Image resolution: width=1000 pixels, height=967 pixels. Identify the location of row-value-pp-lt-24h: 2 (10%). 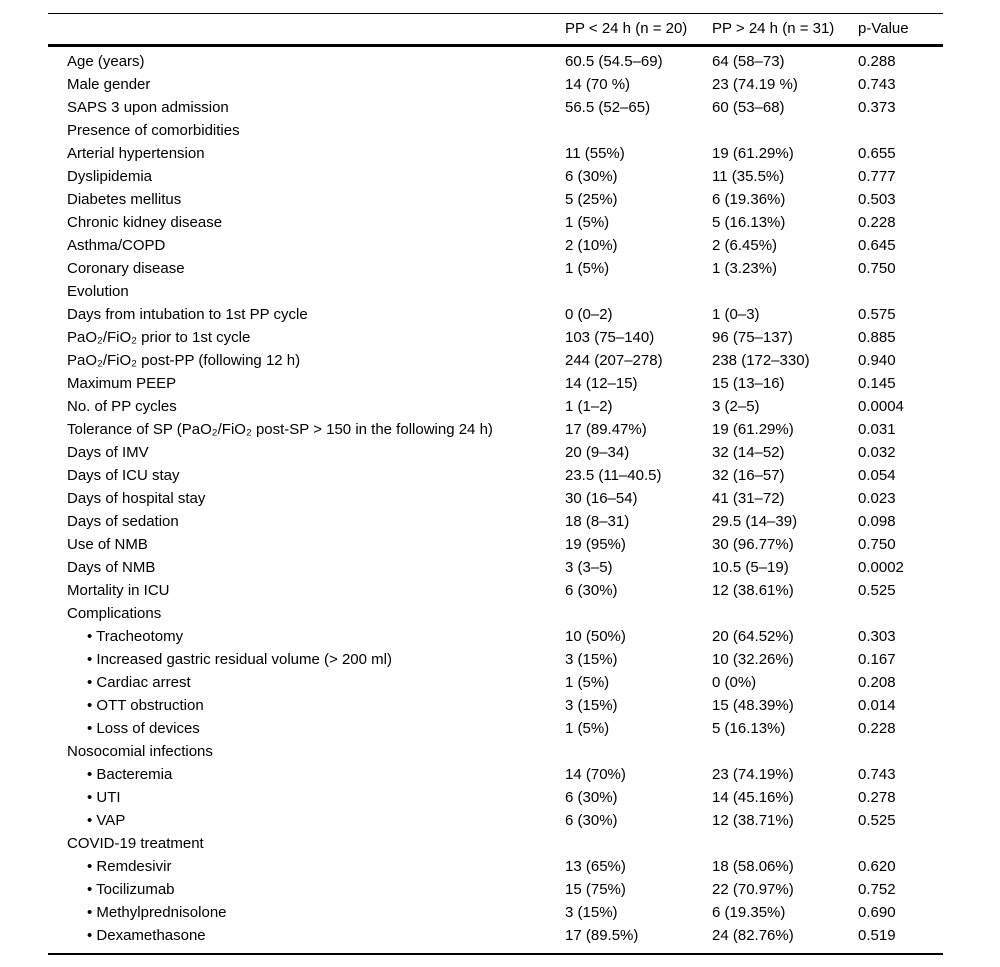
(591, 245).